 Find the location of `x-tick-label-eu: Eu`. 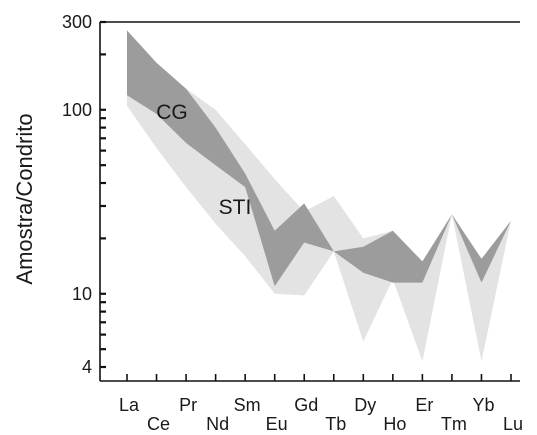

x-tick-label-eu: Eu is located at coordinates (277, 424).